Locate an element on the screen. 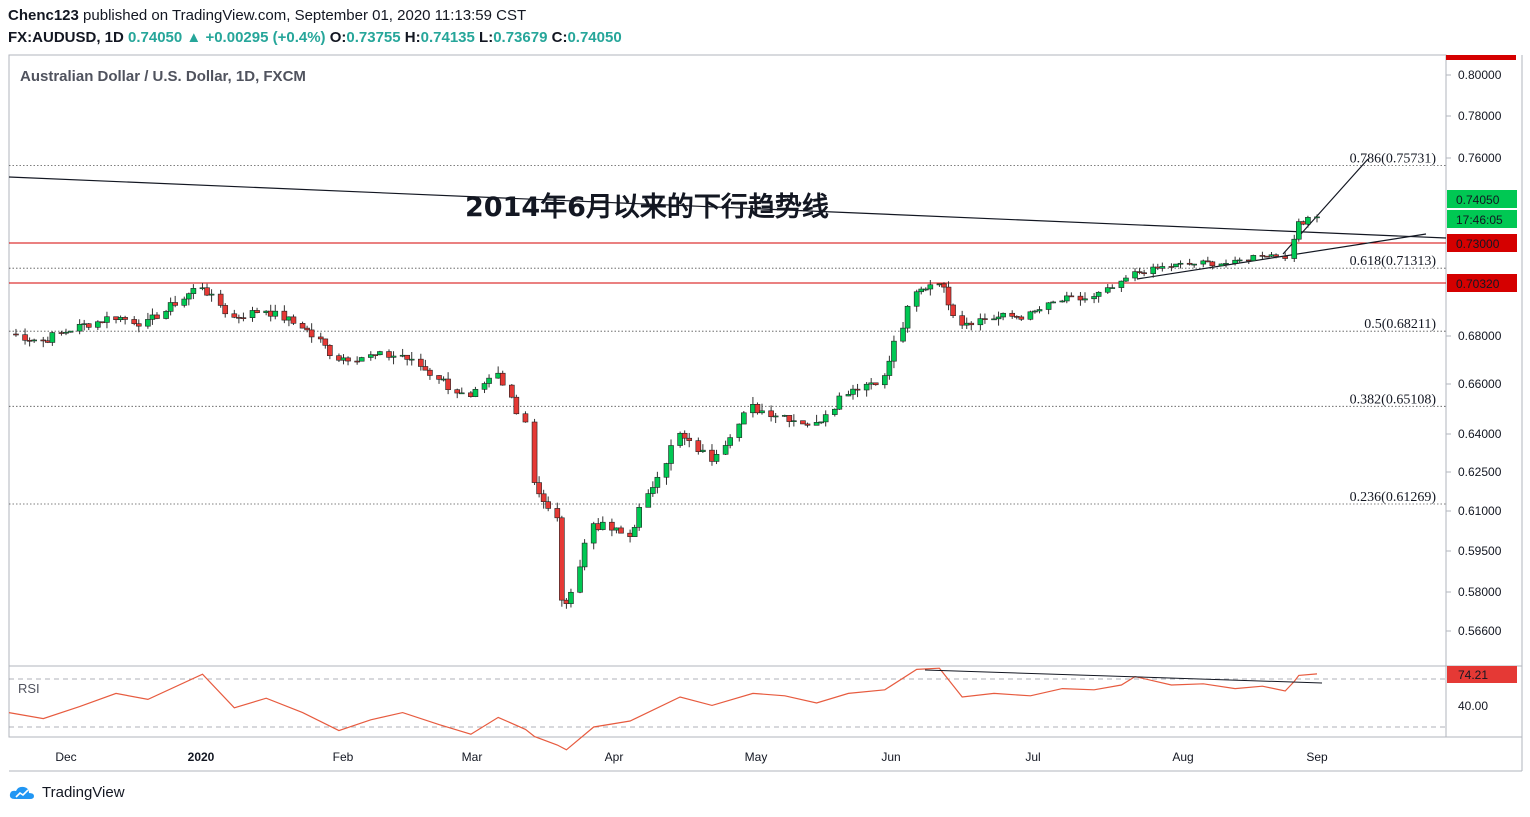 This screenshot has width=1530, height=817. rising-support-line is located at coordinates (1281, 256).